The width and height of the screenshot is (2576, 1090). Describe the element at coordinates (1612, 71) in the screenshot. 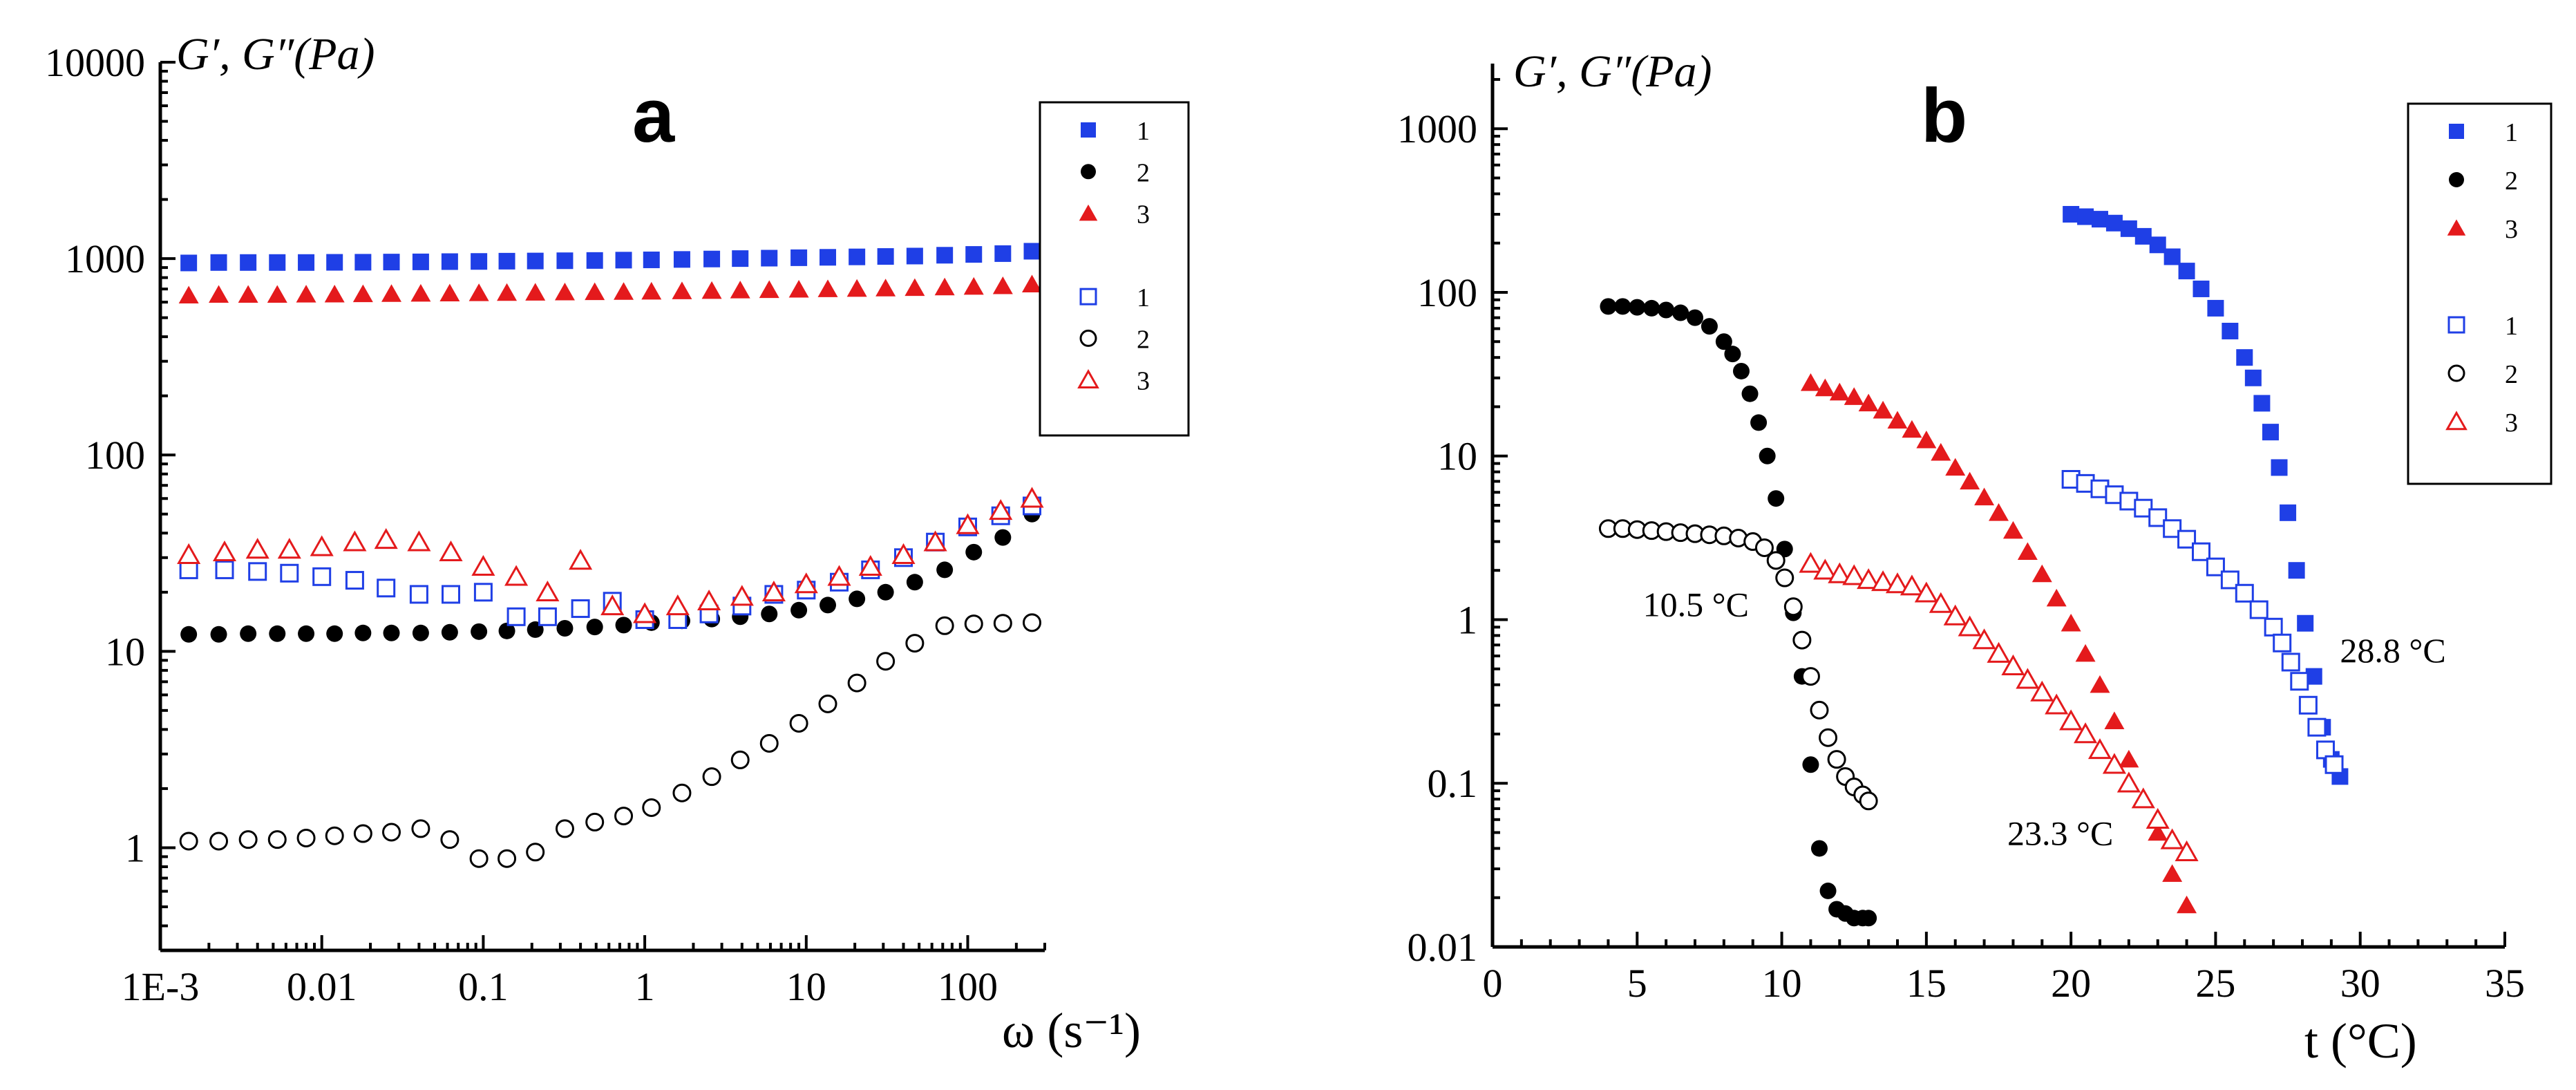

I see `y-axis-label: G′, G″(Pa)` at that location.